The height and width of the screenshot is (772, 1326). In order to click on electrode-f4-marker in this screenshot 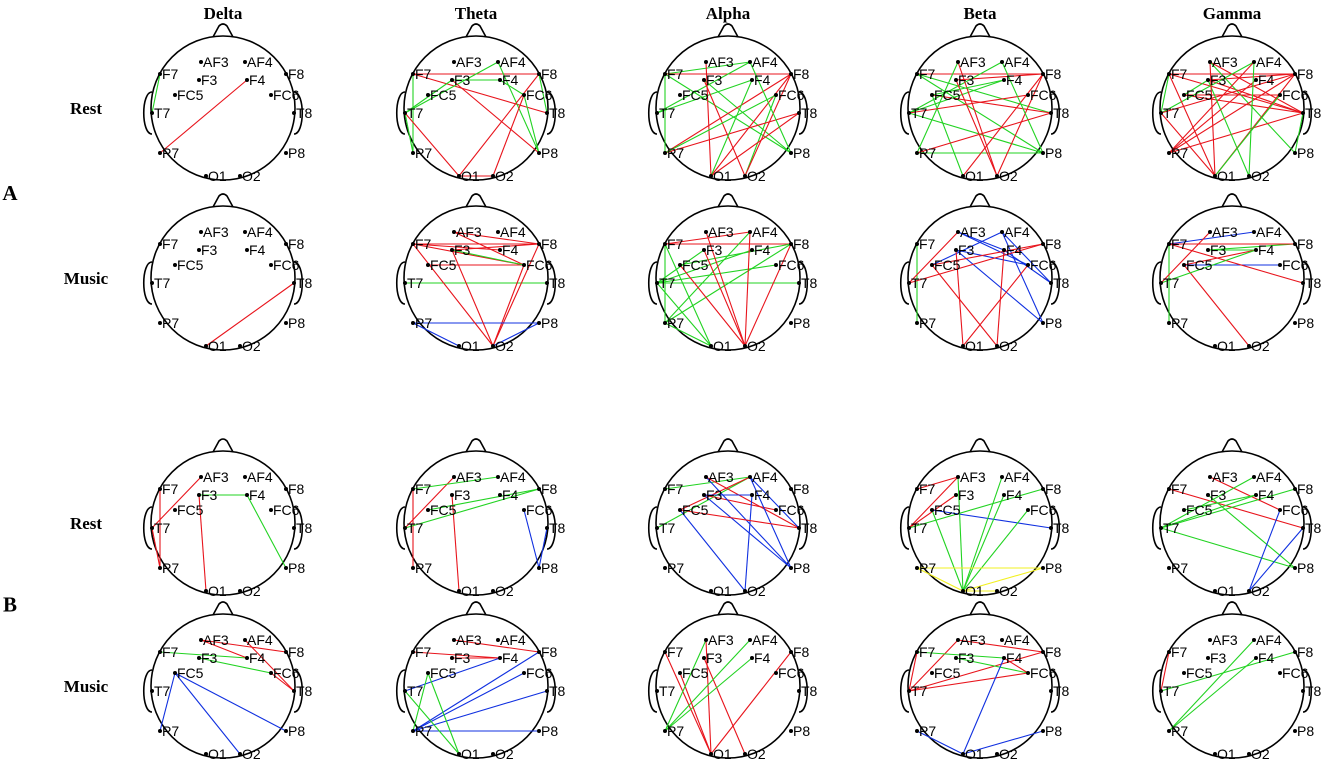, I will do `click(752, 495)`.